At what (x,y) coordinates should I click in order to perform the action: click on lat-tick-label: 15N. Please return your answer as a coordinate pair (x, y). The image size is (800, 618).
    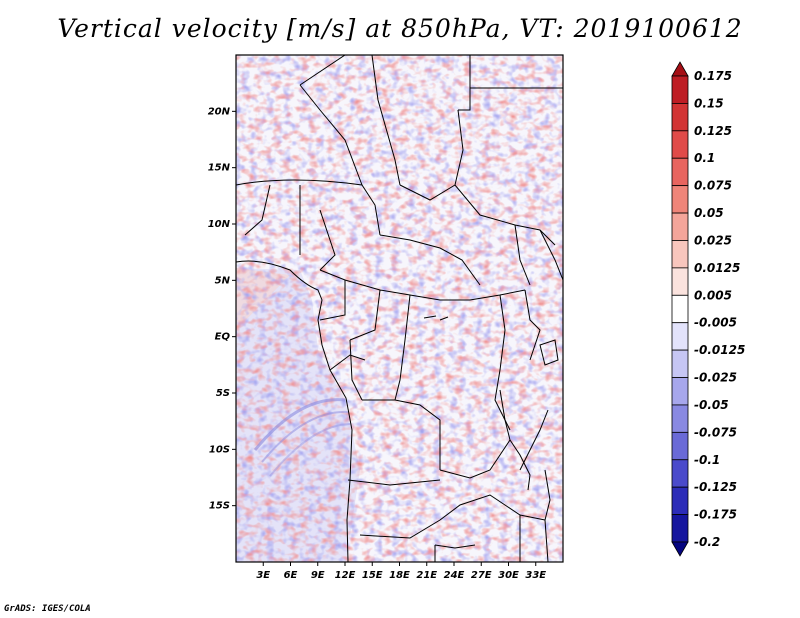
    Looking at the image, I should click on (219, 168).